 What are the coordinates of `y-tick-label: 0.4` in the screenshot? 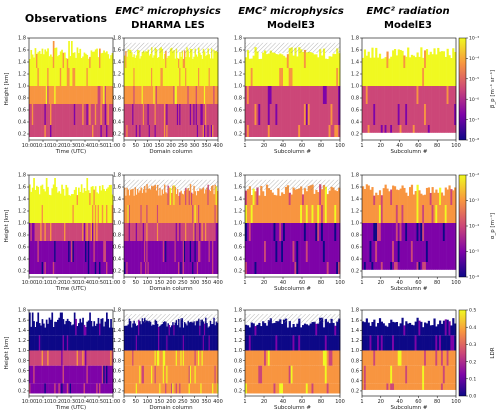 It's located at (117, 123).